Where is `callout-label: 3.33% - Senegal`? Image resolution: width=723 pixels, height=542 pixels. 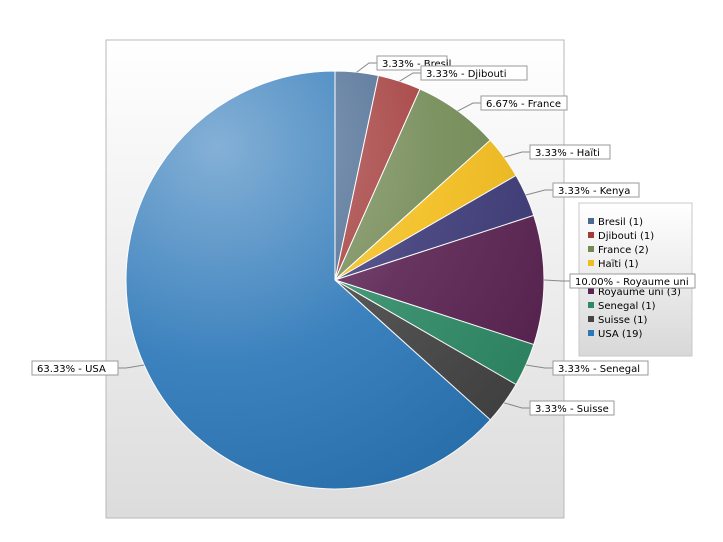 callout-label: 3.33% - Senegal is located at coordinates (599, 369).